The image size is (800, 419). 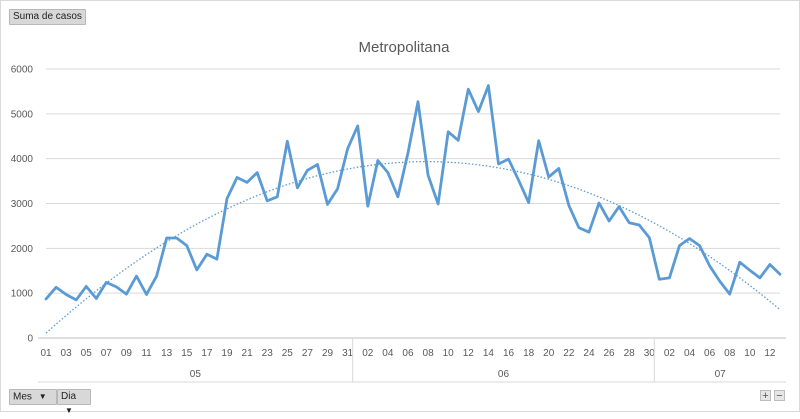 What do you see at coordinates (67, 353) in the screenshot?
I see `x-tick-label: 03` at bounding box center [67, 353].